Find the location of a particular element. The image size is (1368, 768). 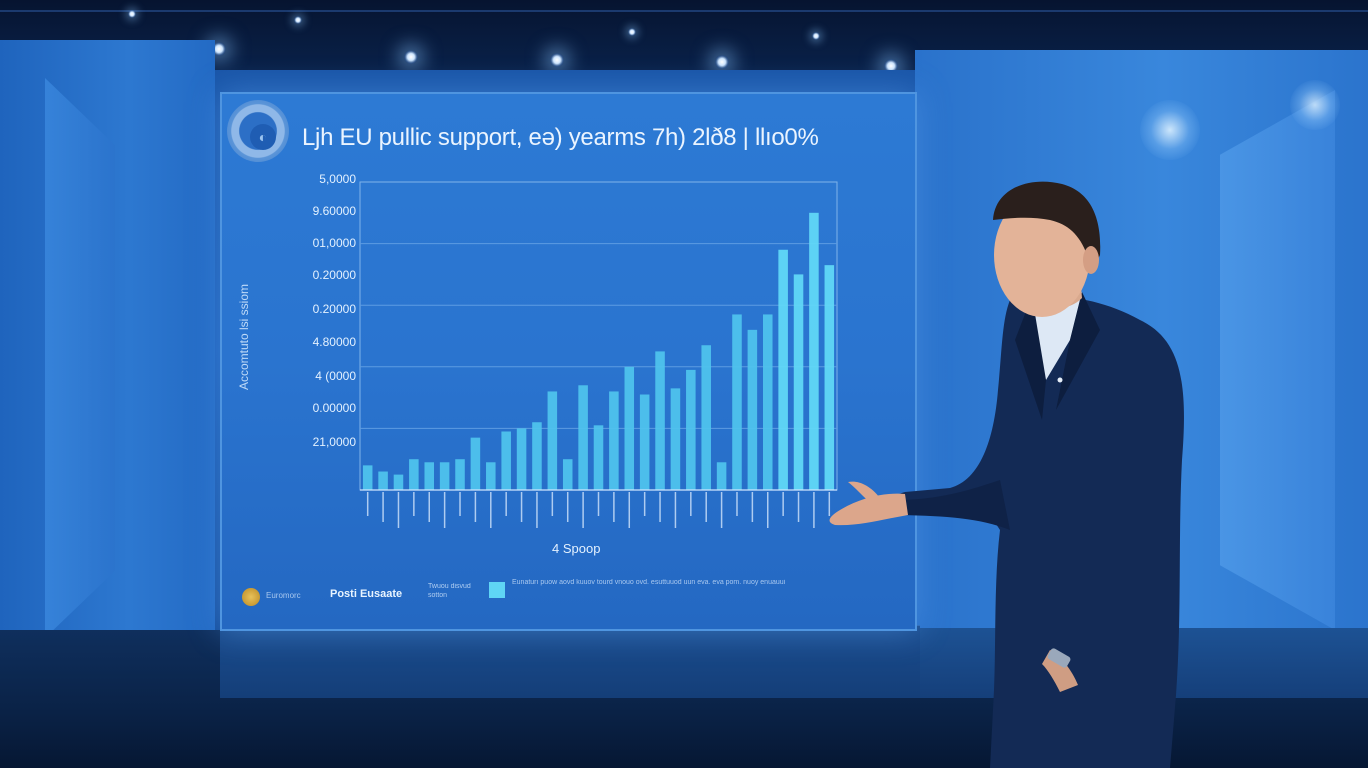

y-tick-label: 4 (0000 is located at coordinates (335, 376).